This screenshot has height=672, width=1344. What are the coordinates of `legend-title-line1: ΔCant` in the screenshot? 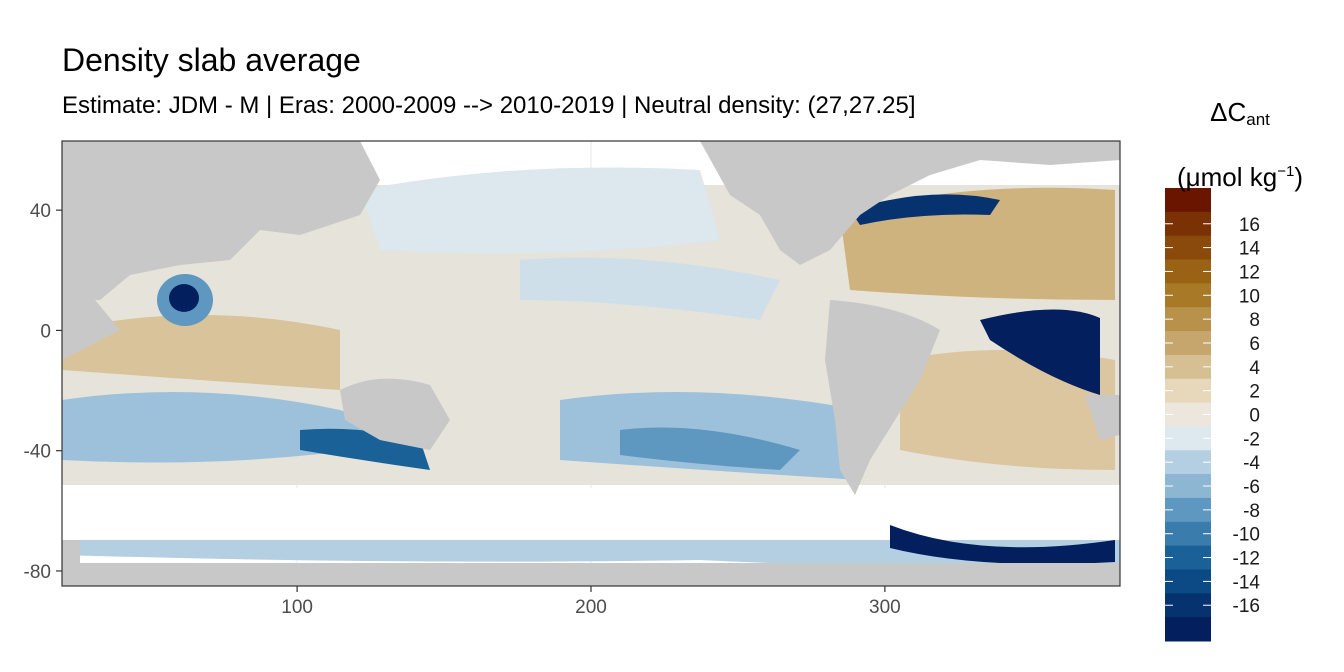 It's located at (1240, 113).